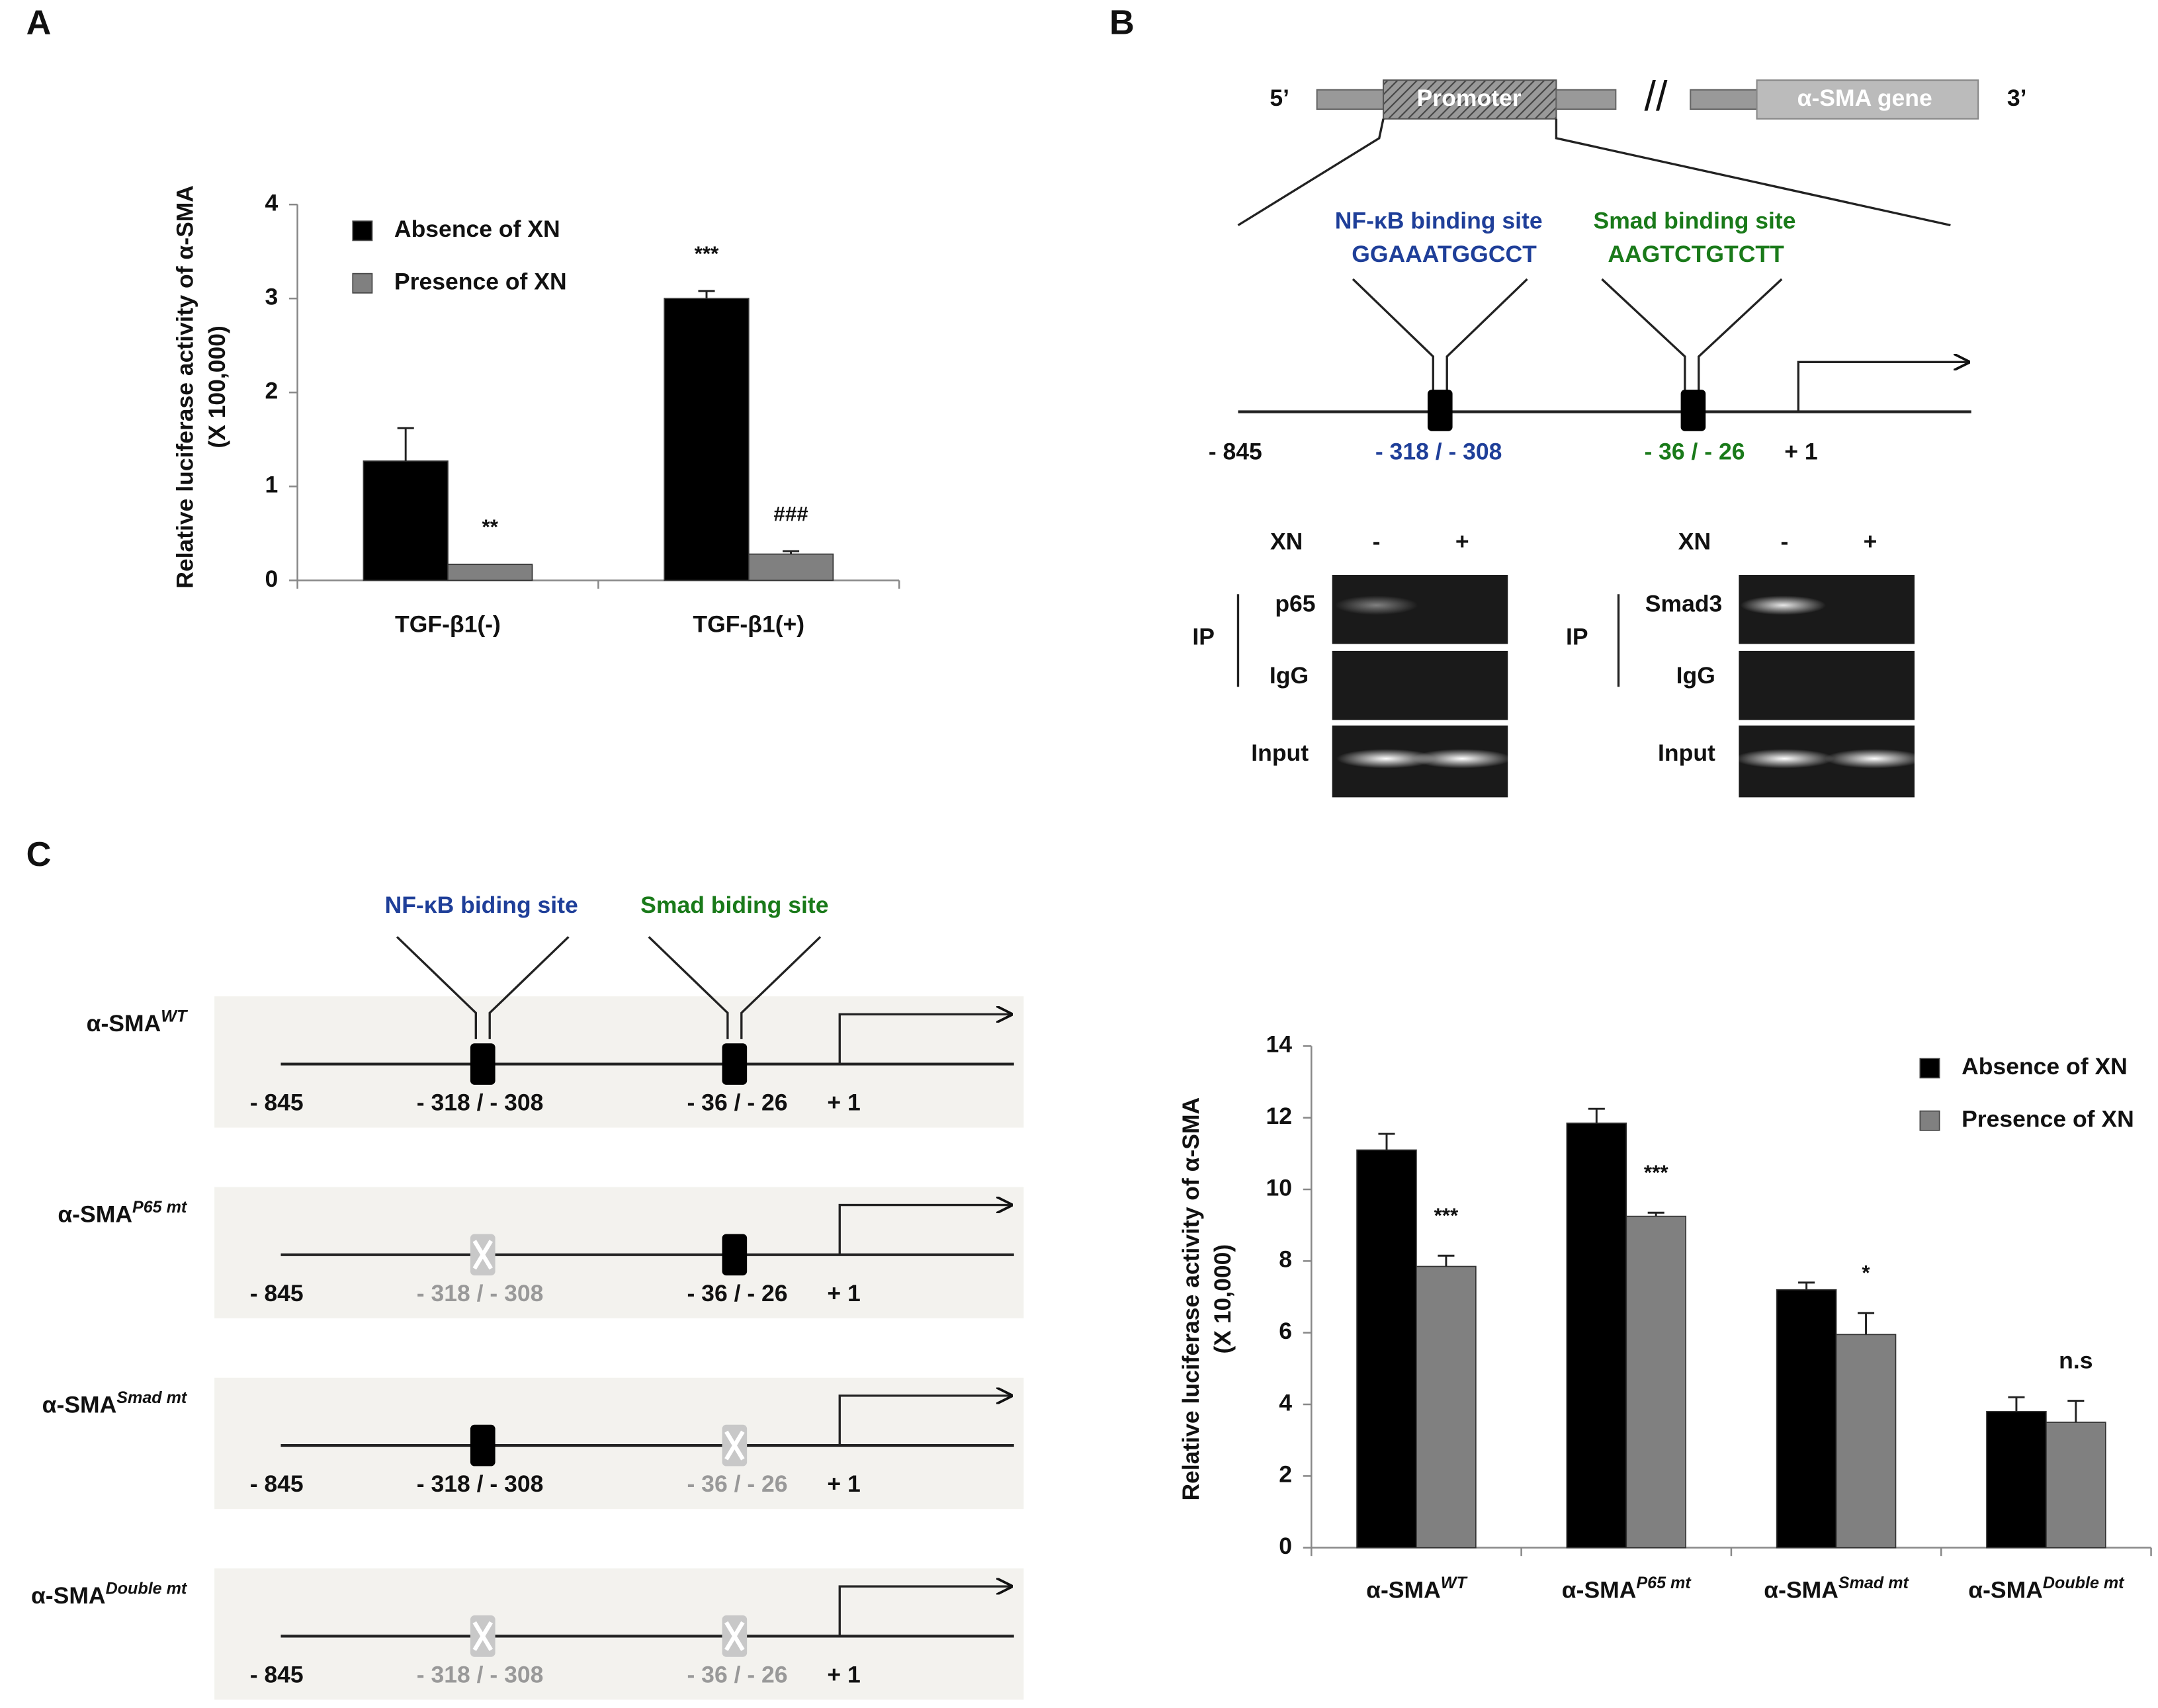 The width and height of the screenshot is (2158, 1708). Describe the element at coordinates (175, 1016) in the screenshot. I see `construct-name-sup: WT` at that location.